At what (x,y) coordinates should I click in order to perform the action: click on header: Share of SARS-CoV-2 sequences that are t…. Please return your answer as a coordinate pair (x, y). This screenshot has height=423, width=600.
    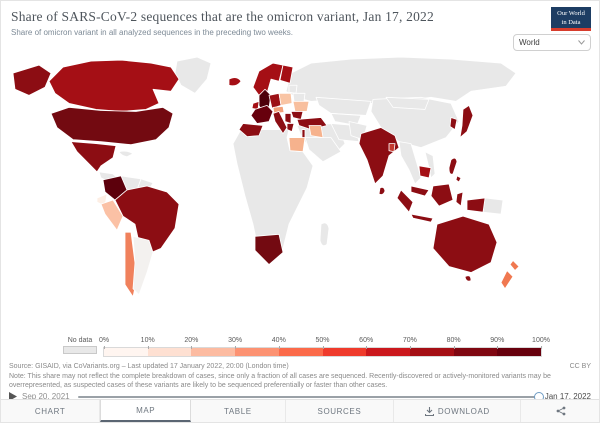
    Looking at the image, I should click on (275, 23).